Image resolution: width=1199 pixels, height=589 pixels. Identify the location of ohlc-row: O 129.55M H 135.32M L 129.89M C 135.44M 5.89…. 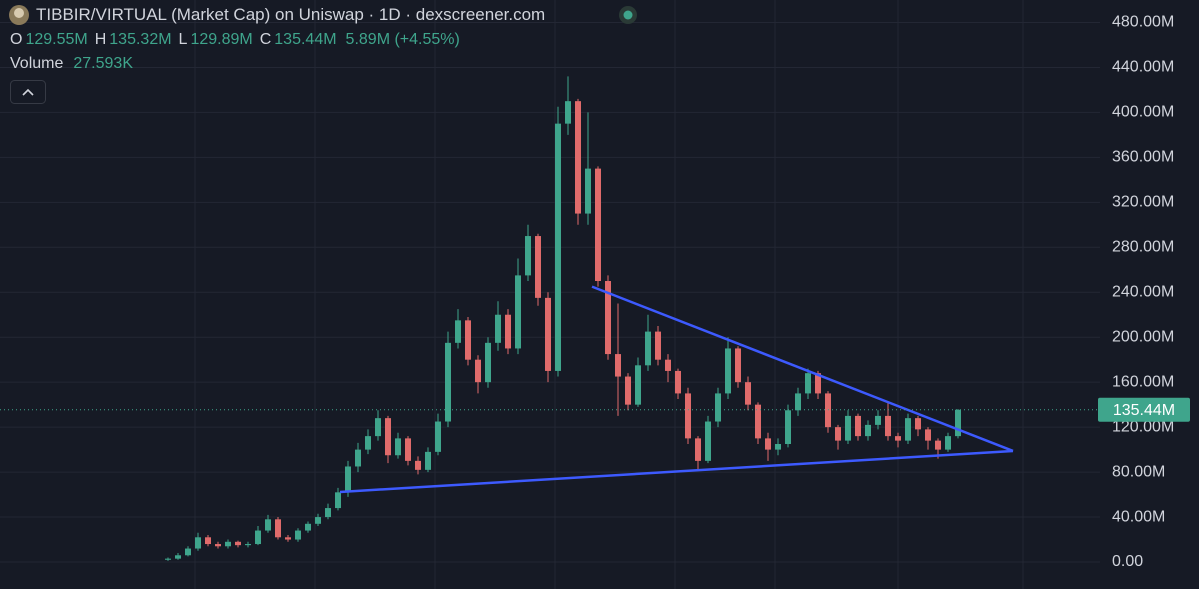
(235, 40).